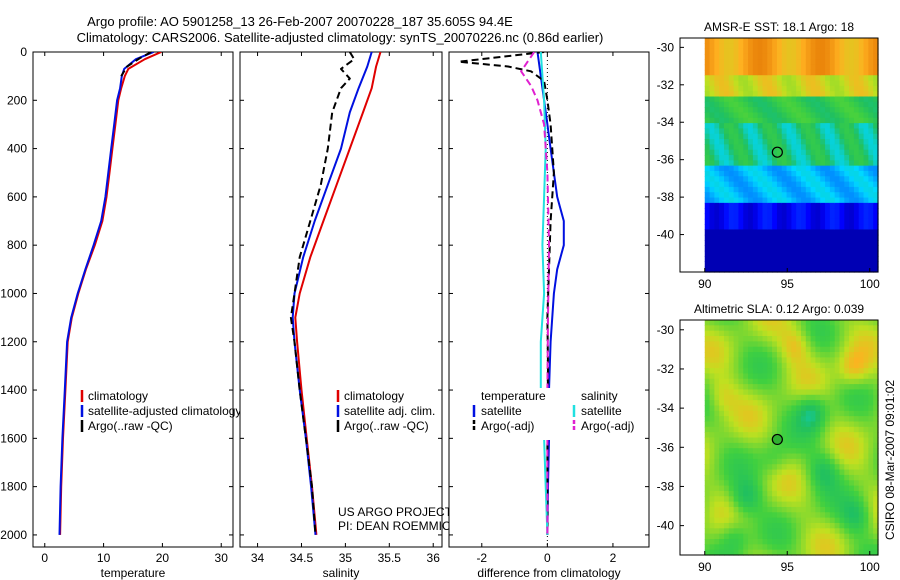 The height and width of the screenshot is (580, 900). I want to click on y-tick-label: 2000, so click(13, 535).